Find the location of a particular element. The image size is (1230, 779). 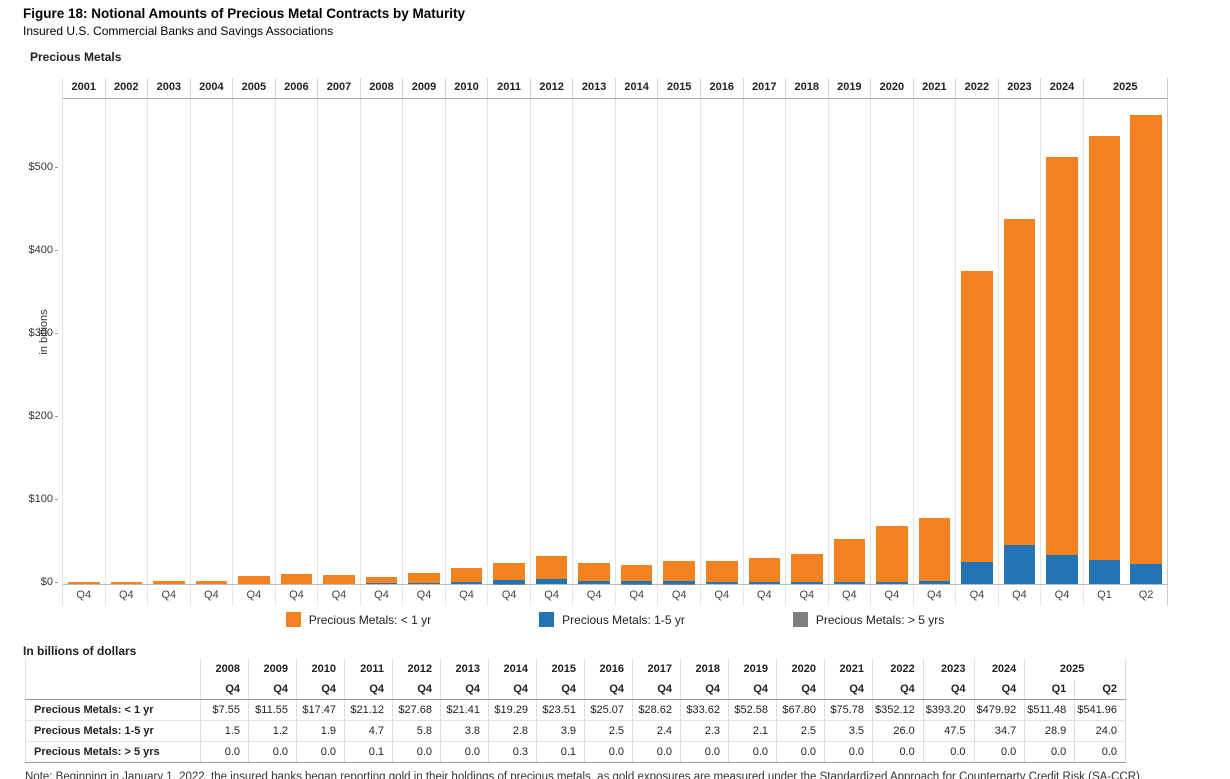

year-label-2018: 2018 is located at coordinates (806, 88).